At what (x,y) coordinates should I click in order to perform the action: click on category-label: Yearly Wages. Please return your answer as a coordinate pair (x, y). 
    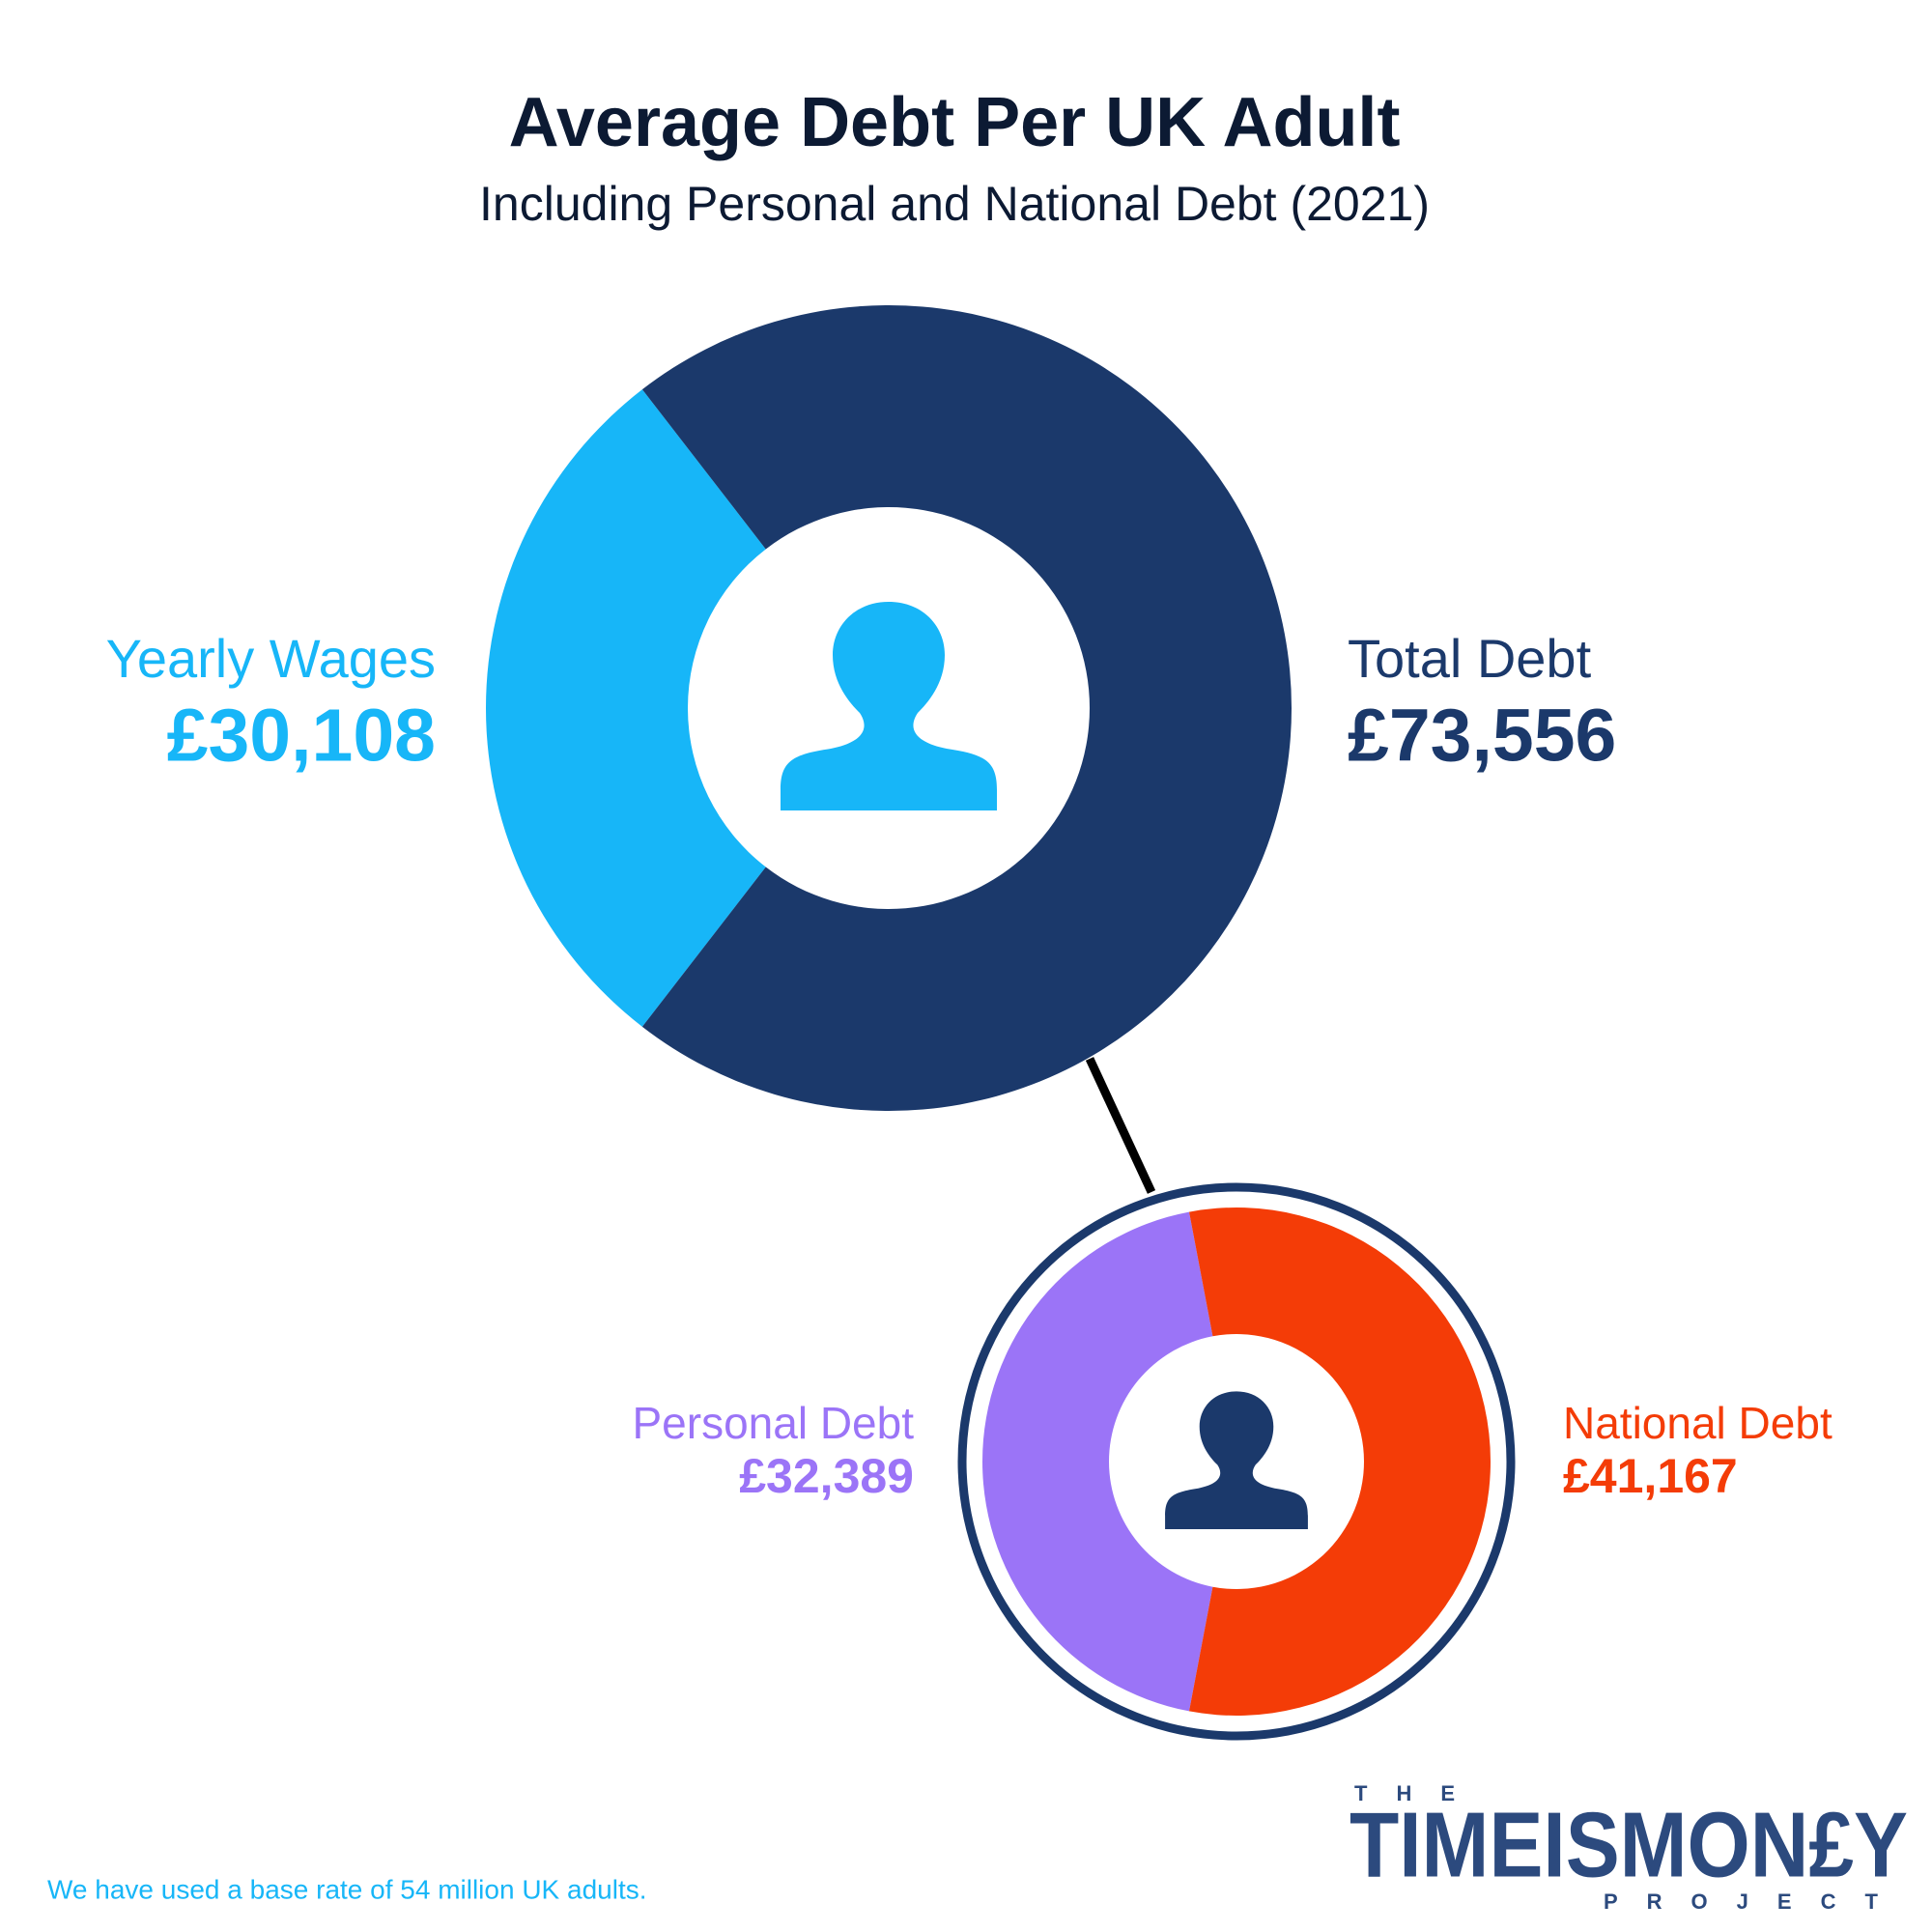
    Looking at the image, I should click on (271, 658).